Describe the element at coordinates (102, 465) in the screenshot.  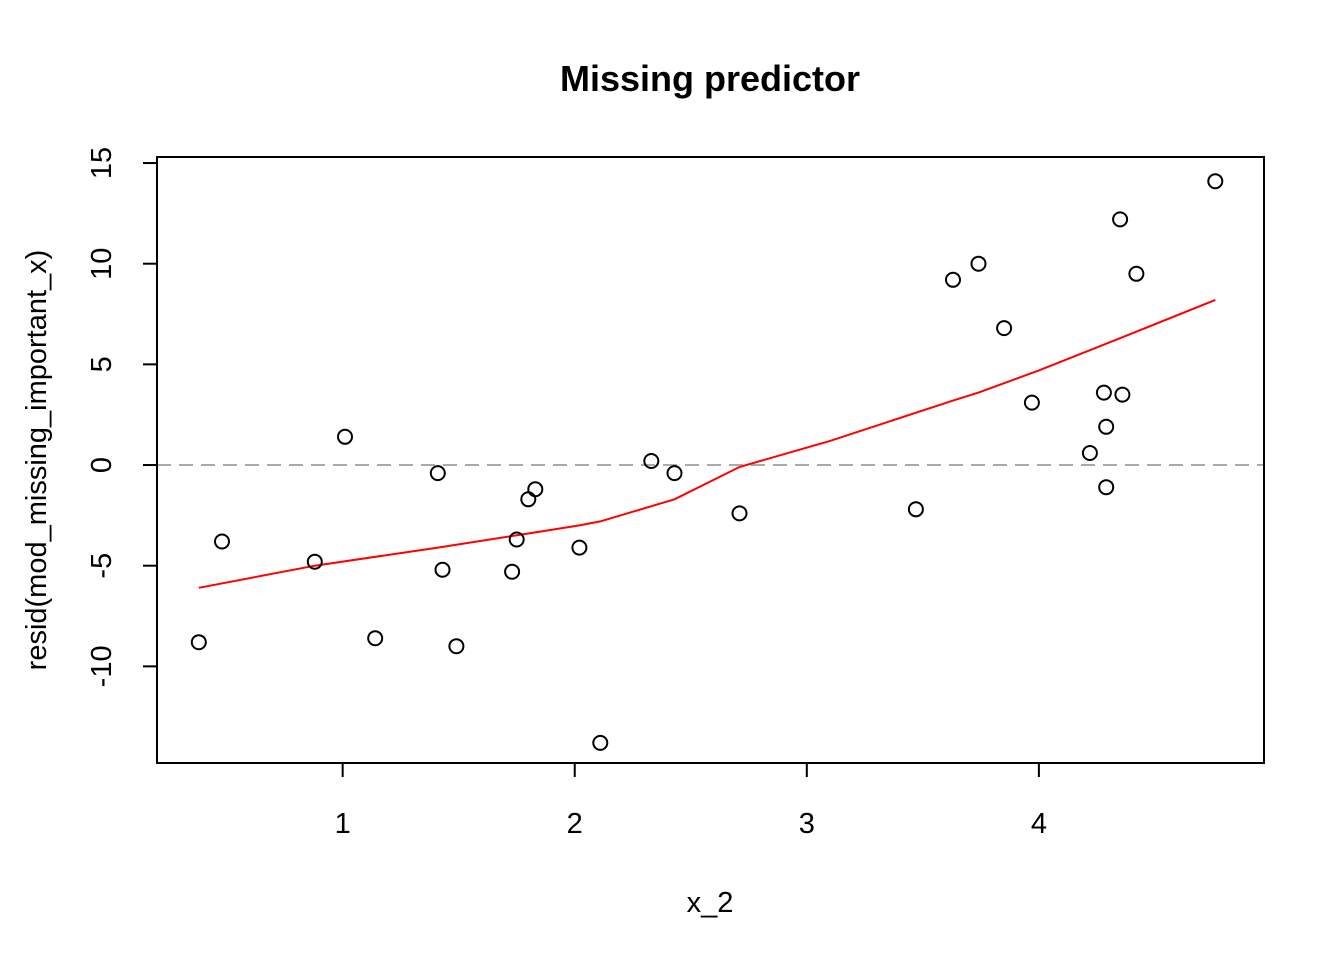
I see `y-tick-label: 0` at that location.